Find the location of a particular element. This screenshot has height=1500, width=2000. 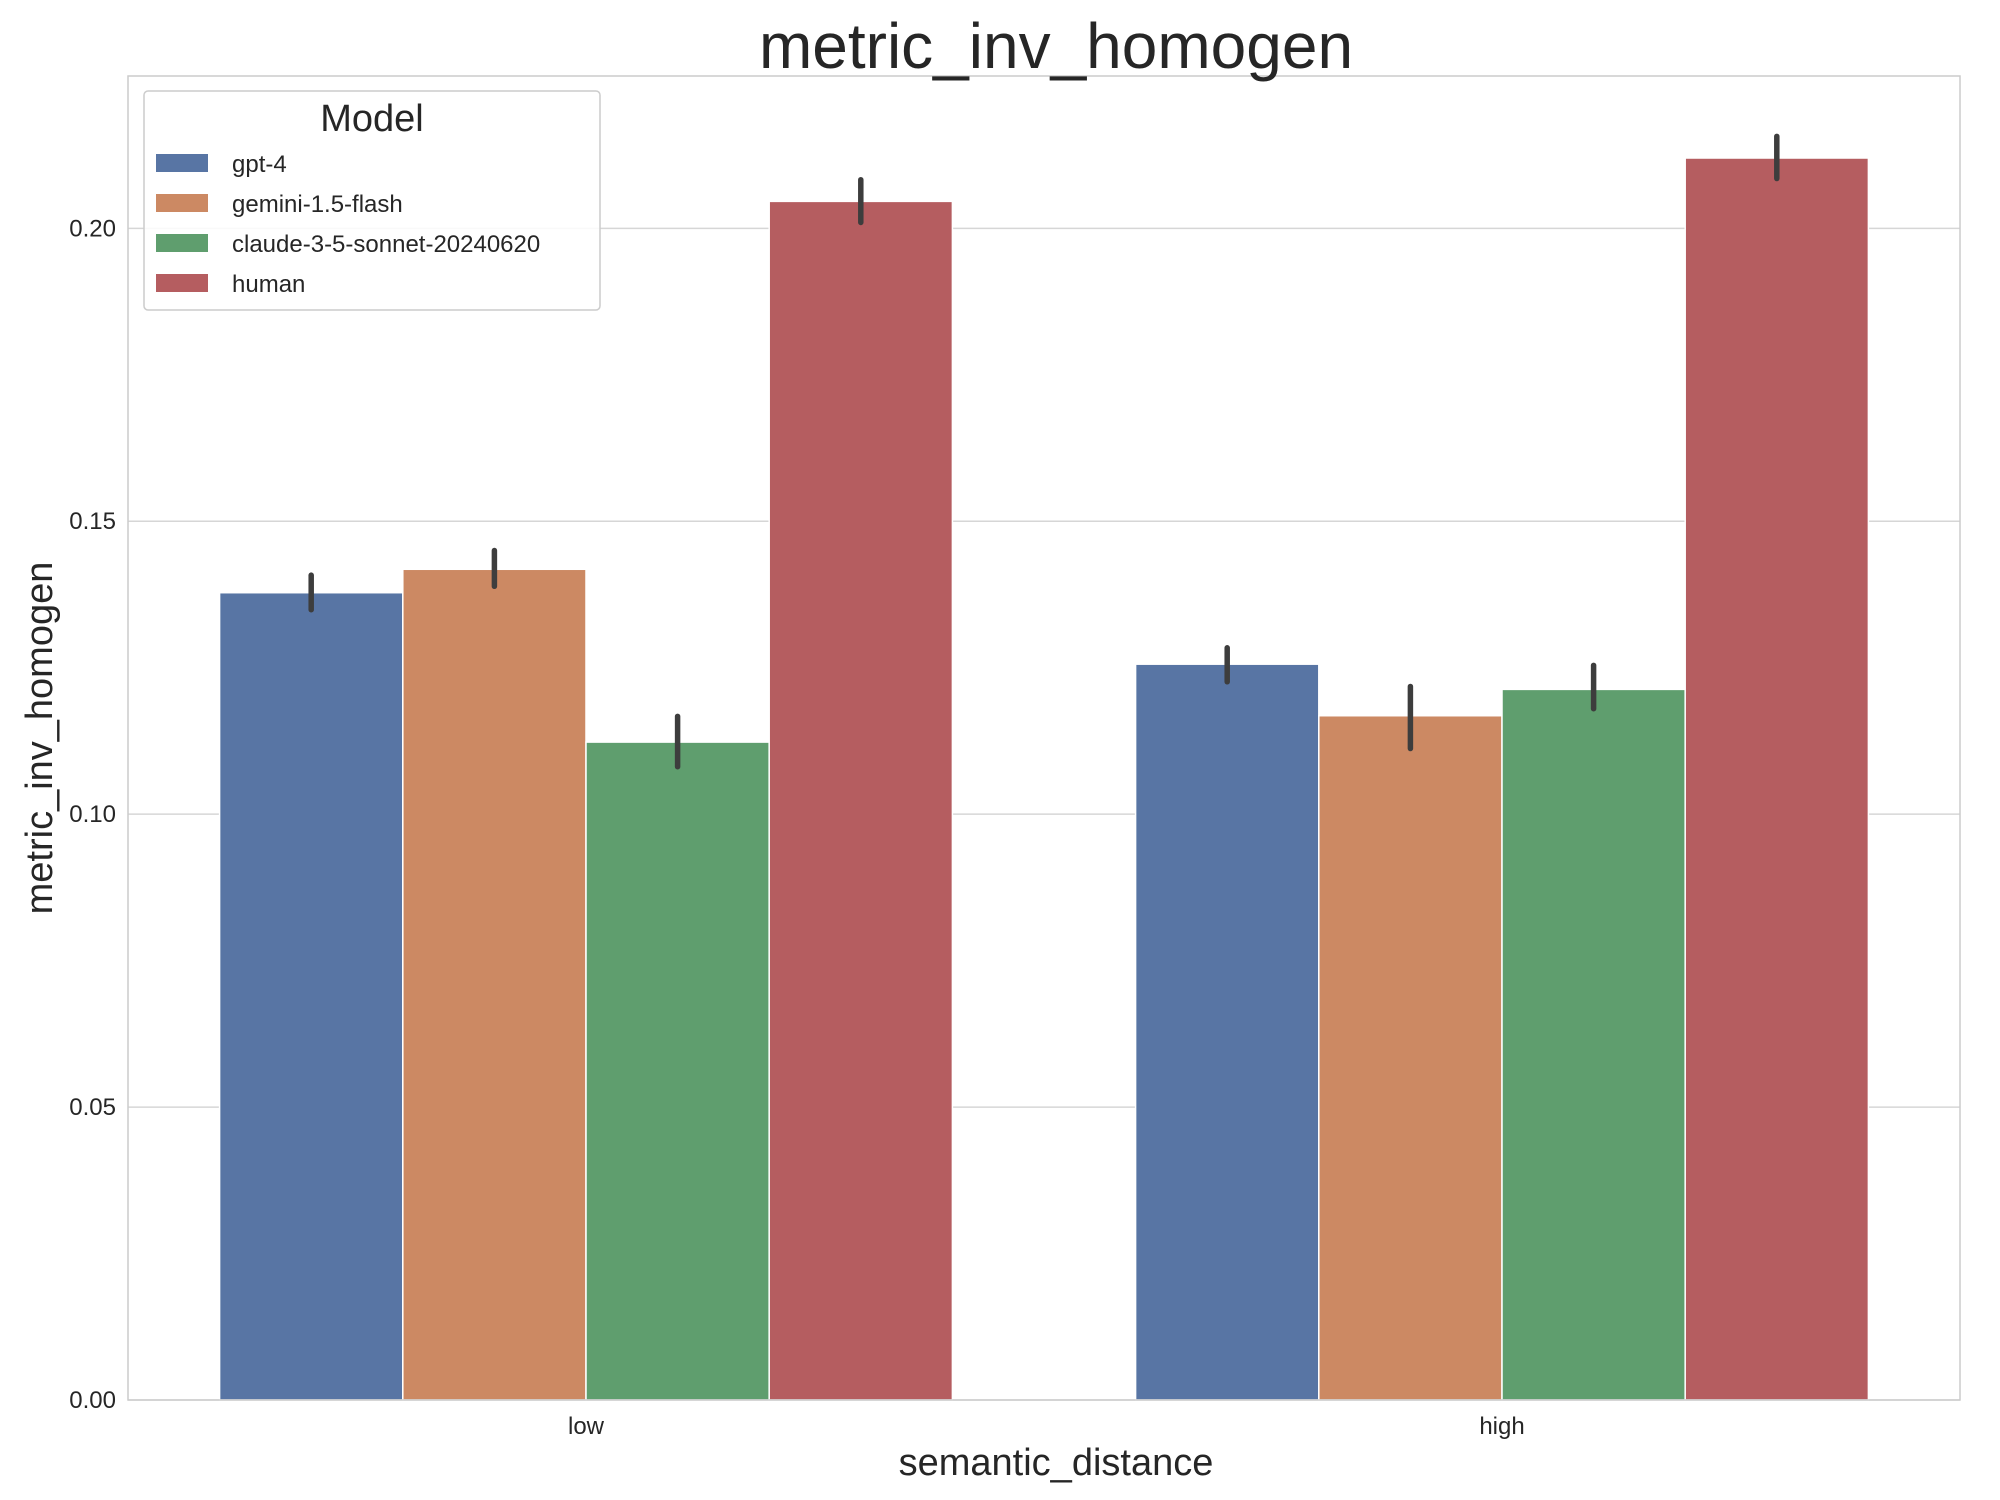

y-axis-label: metric_inv_homogen is located at coordinates (40, 738).